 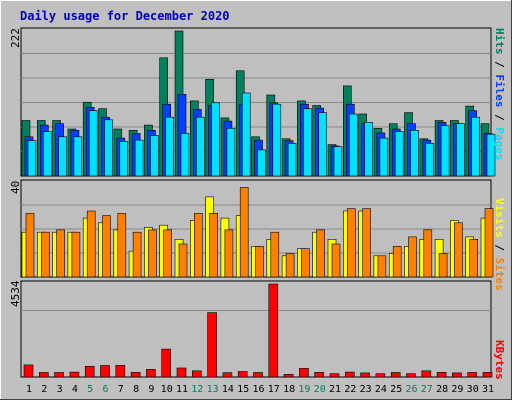 I want to click on hits-ymax-label: 222, so click(x=15, y=38).